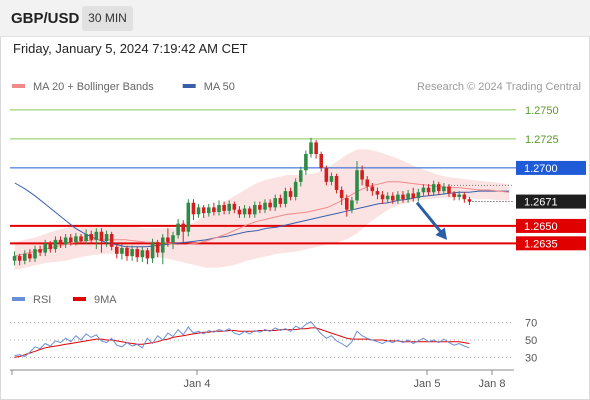 This screenshot has height=400, width=590. Describe the element at coordinates (295, 18) in the screenshot. I see `chart-header: GBP/USD 30 MIN` at that location.